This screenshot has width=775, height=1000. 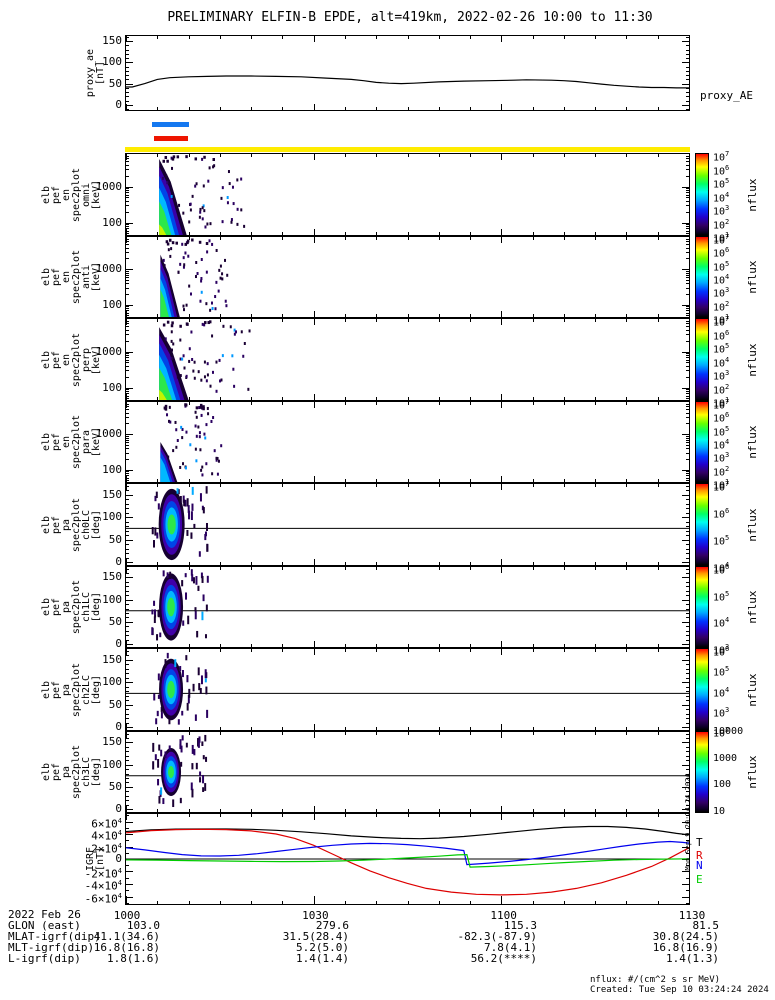 What do you see at coordinates (103, 898) in the screenshot?
I see `y-tick-label: -6×104` at bounding box center [103, 898].